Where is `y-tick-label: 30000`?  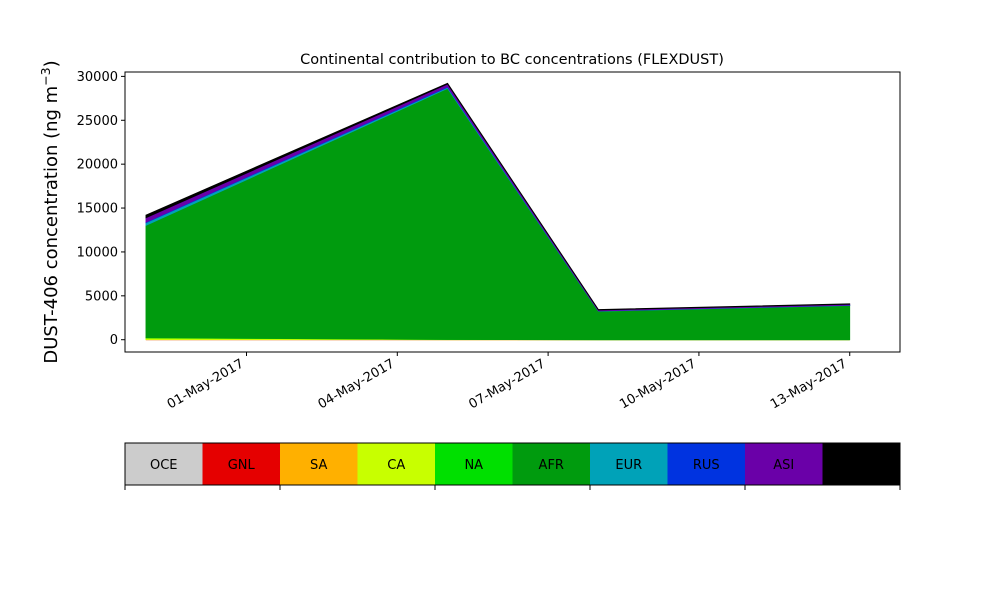 y-tick-label: 30000 is located at coordinates (97, 77).